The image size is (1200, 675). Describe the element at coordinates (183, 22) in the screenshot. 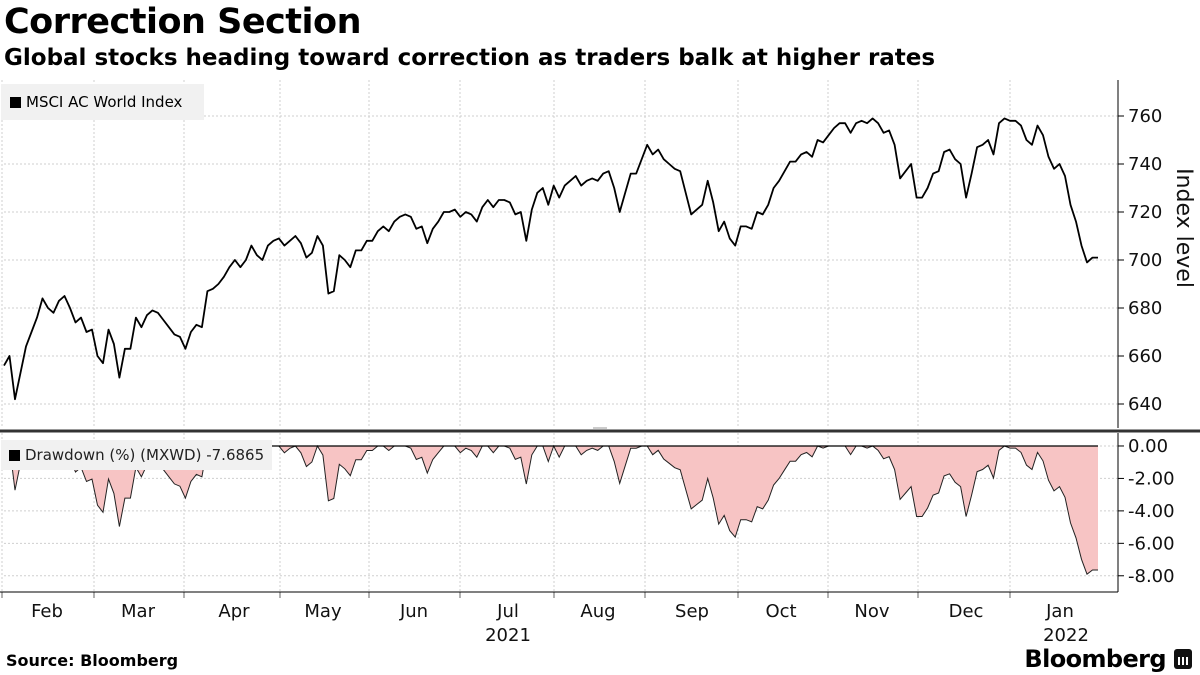

I see `chart-title: Correction Section` at that location.